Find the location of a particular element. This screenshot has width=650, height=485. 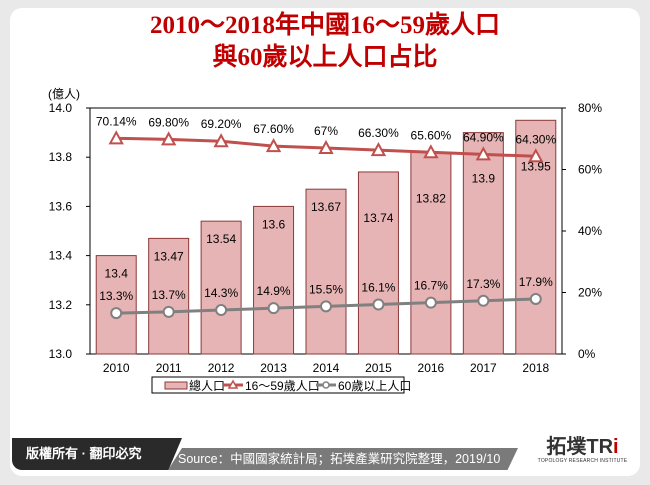

legend-label: 60歲以上人口 is located at coordinates (374, 386).